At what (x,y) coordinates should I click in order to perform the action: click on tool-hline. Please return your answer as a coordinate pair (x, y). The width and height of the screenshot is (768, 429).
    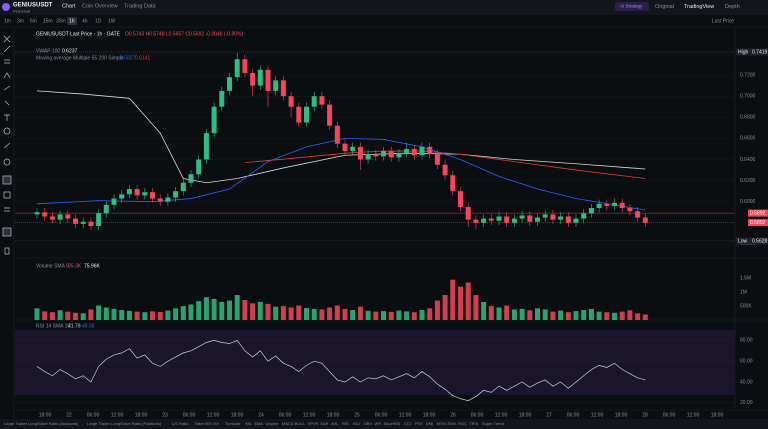
    Looking at the image, I should click on (7, 61).